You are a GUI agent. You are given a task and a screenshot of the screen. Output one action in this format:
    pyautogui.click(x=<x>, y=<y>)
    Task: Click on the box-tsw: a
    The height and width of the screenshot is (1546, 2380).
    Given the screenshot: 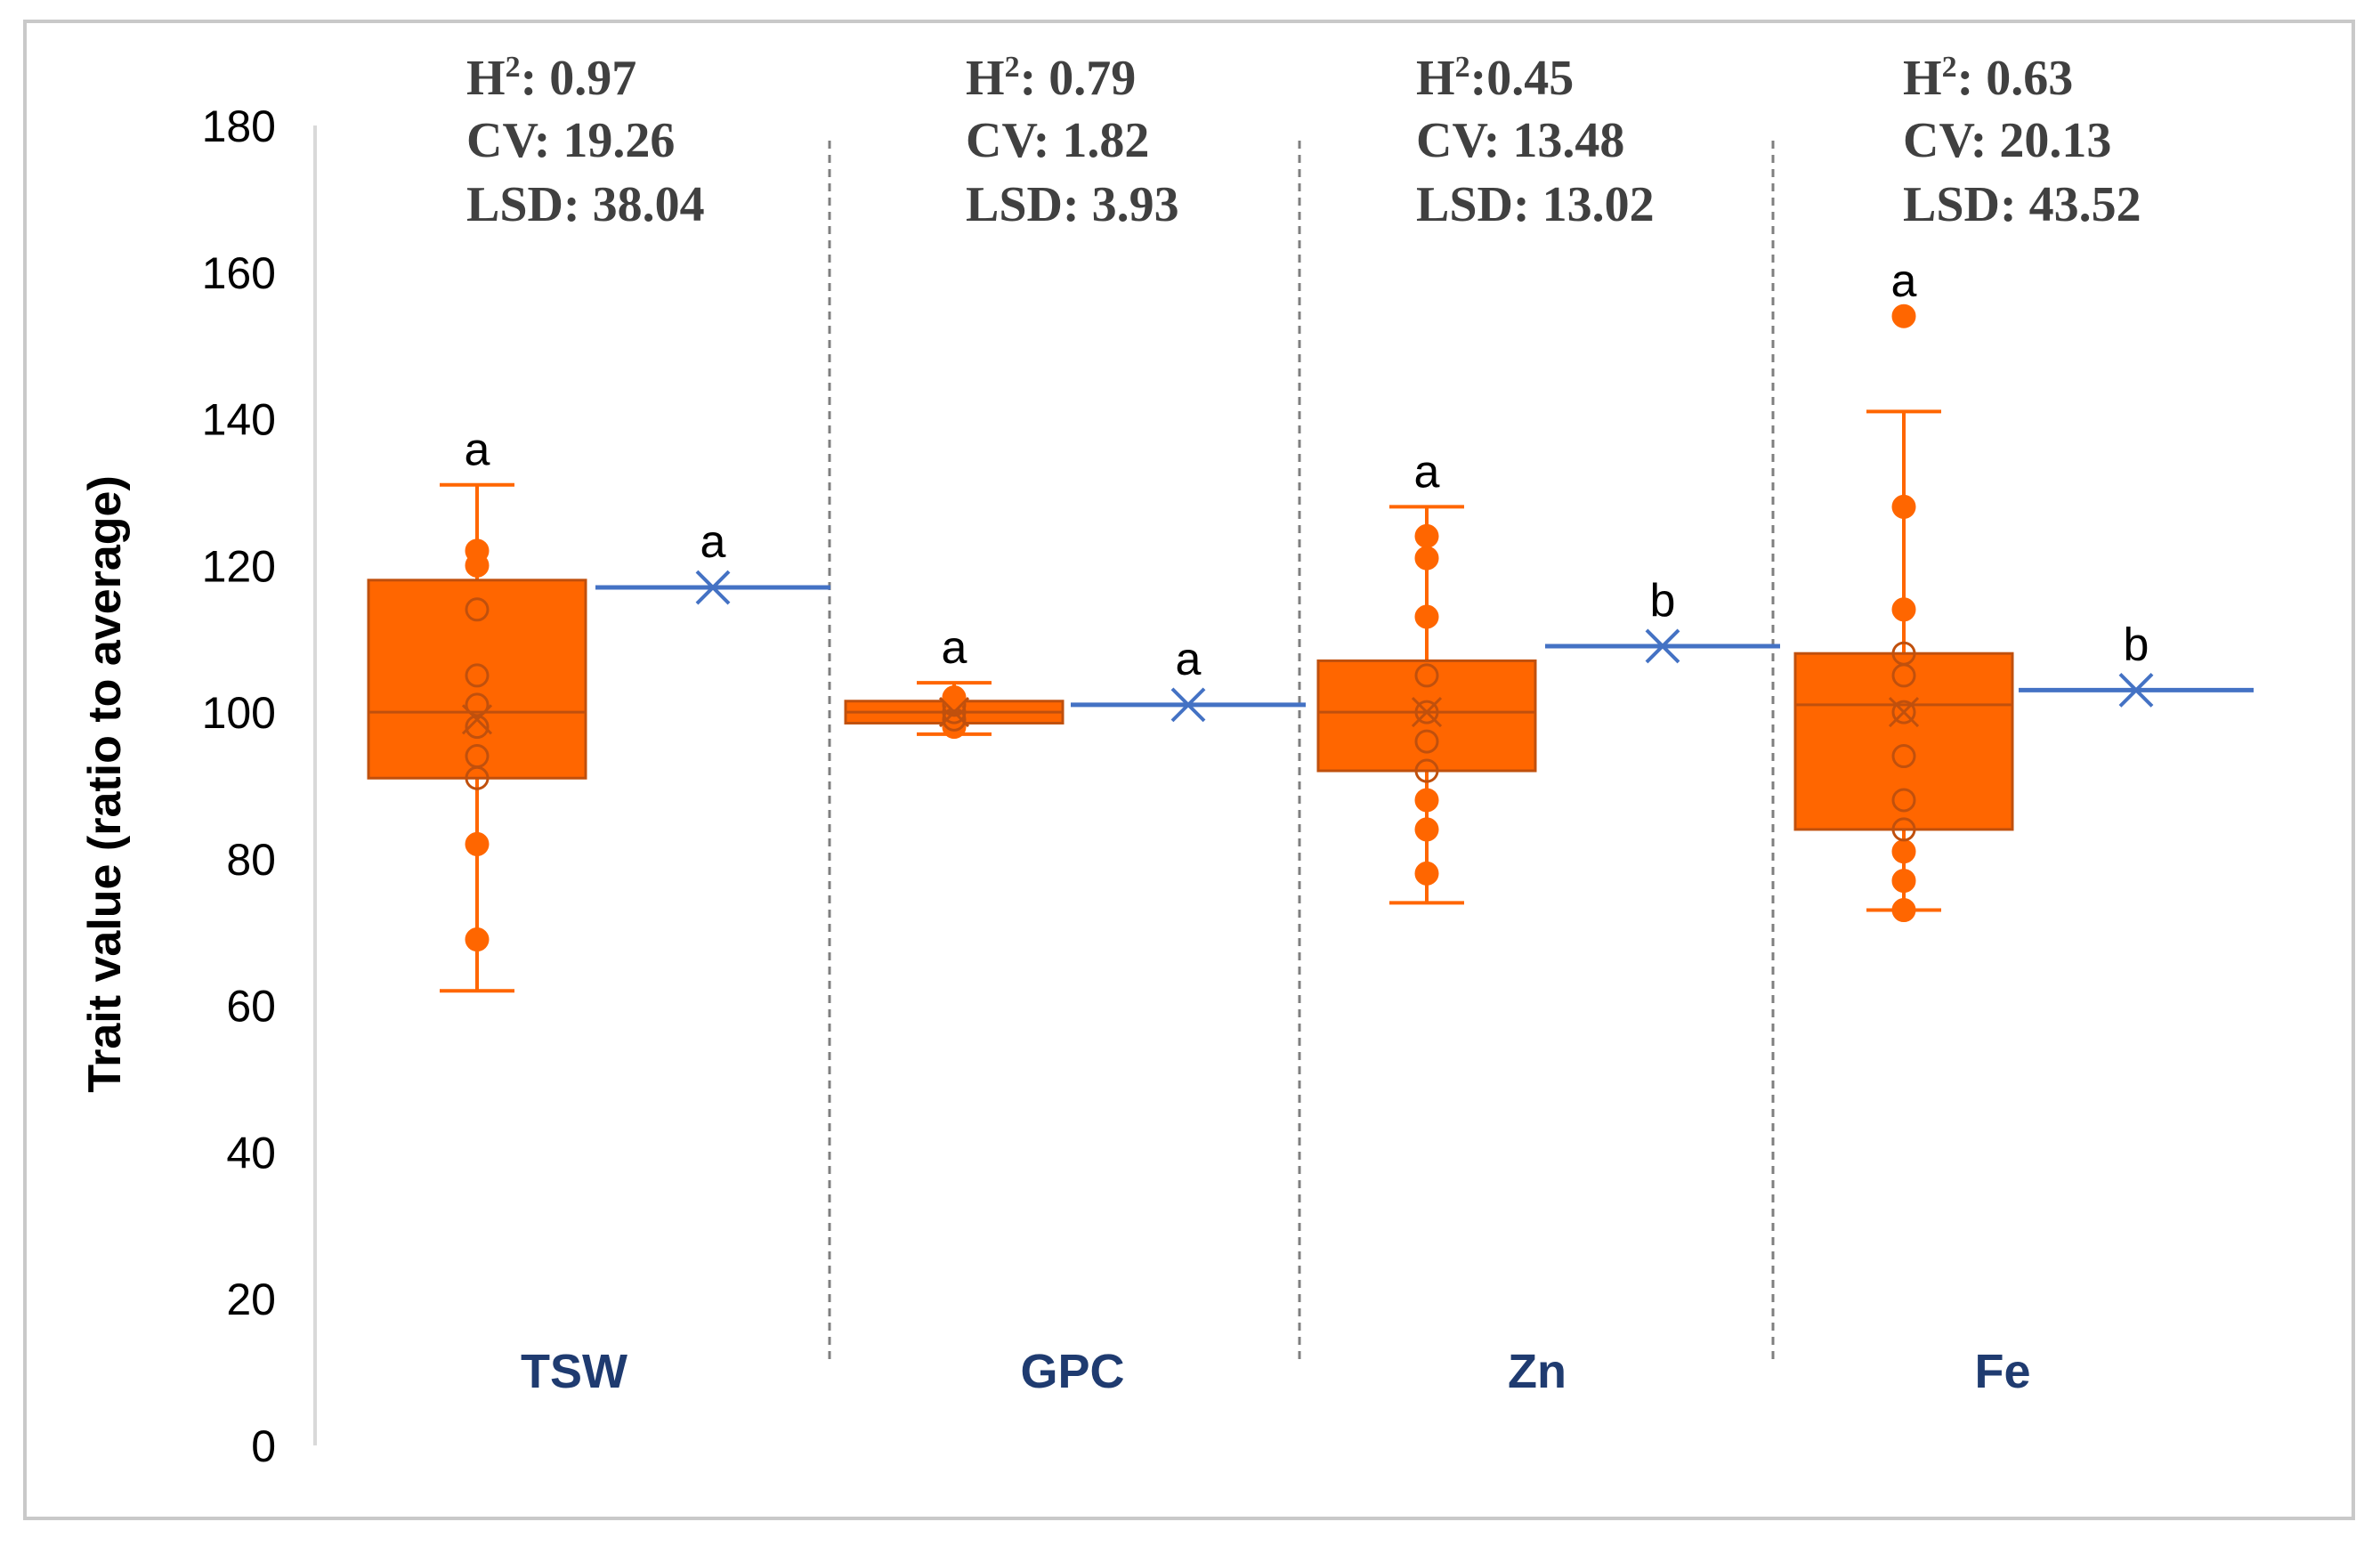 What is the action you would take?
    pyautogui.click(x=477, y=709)
    